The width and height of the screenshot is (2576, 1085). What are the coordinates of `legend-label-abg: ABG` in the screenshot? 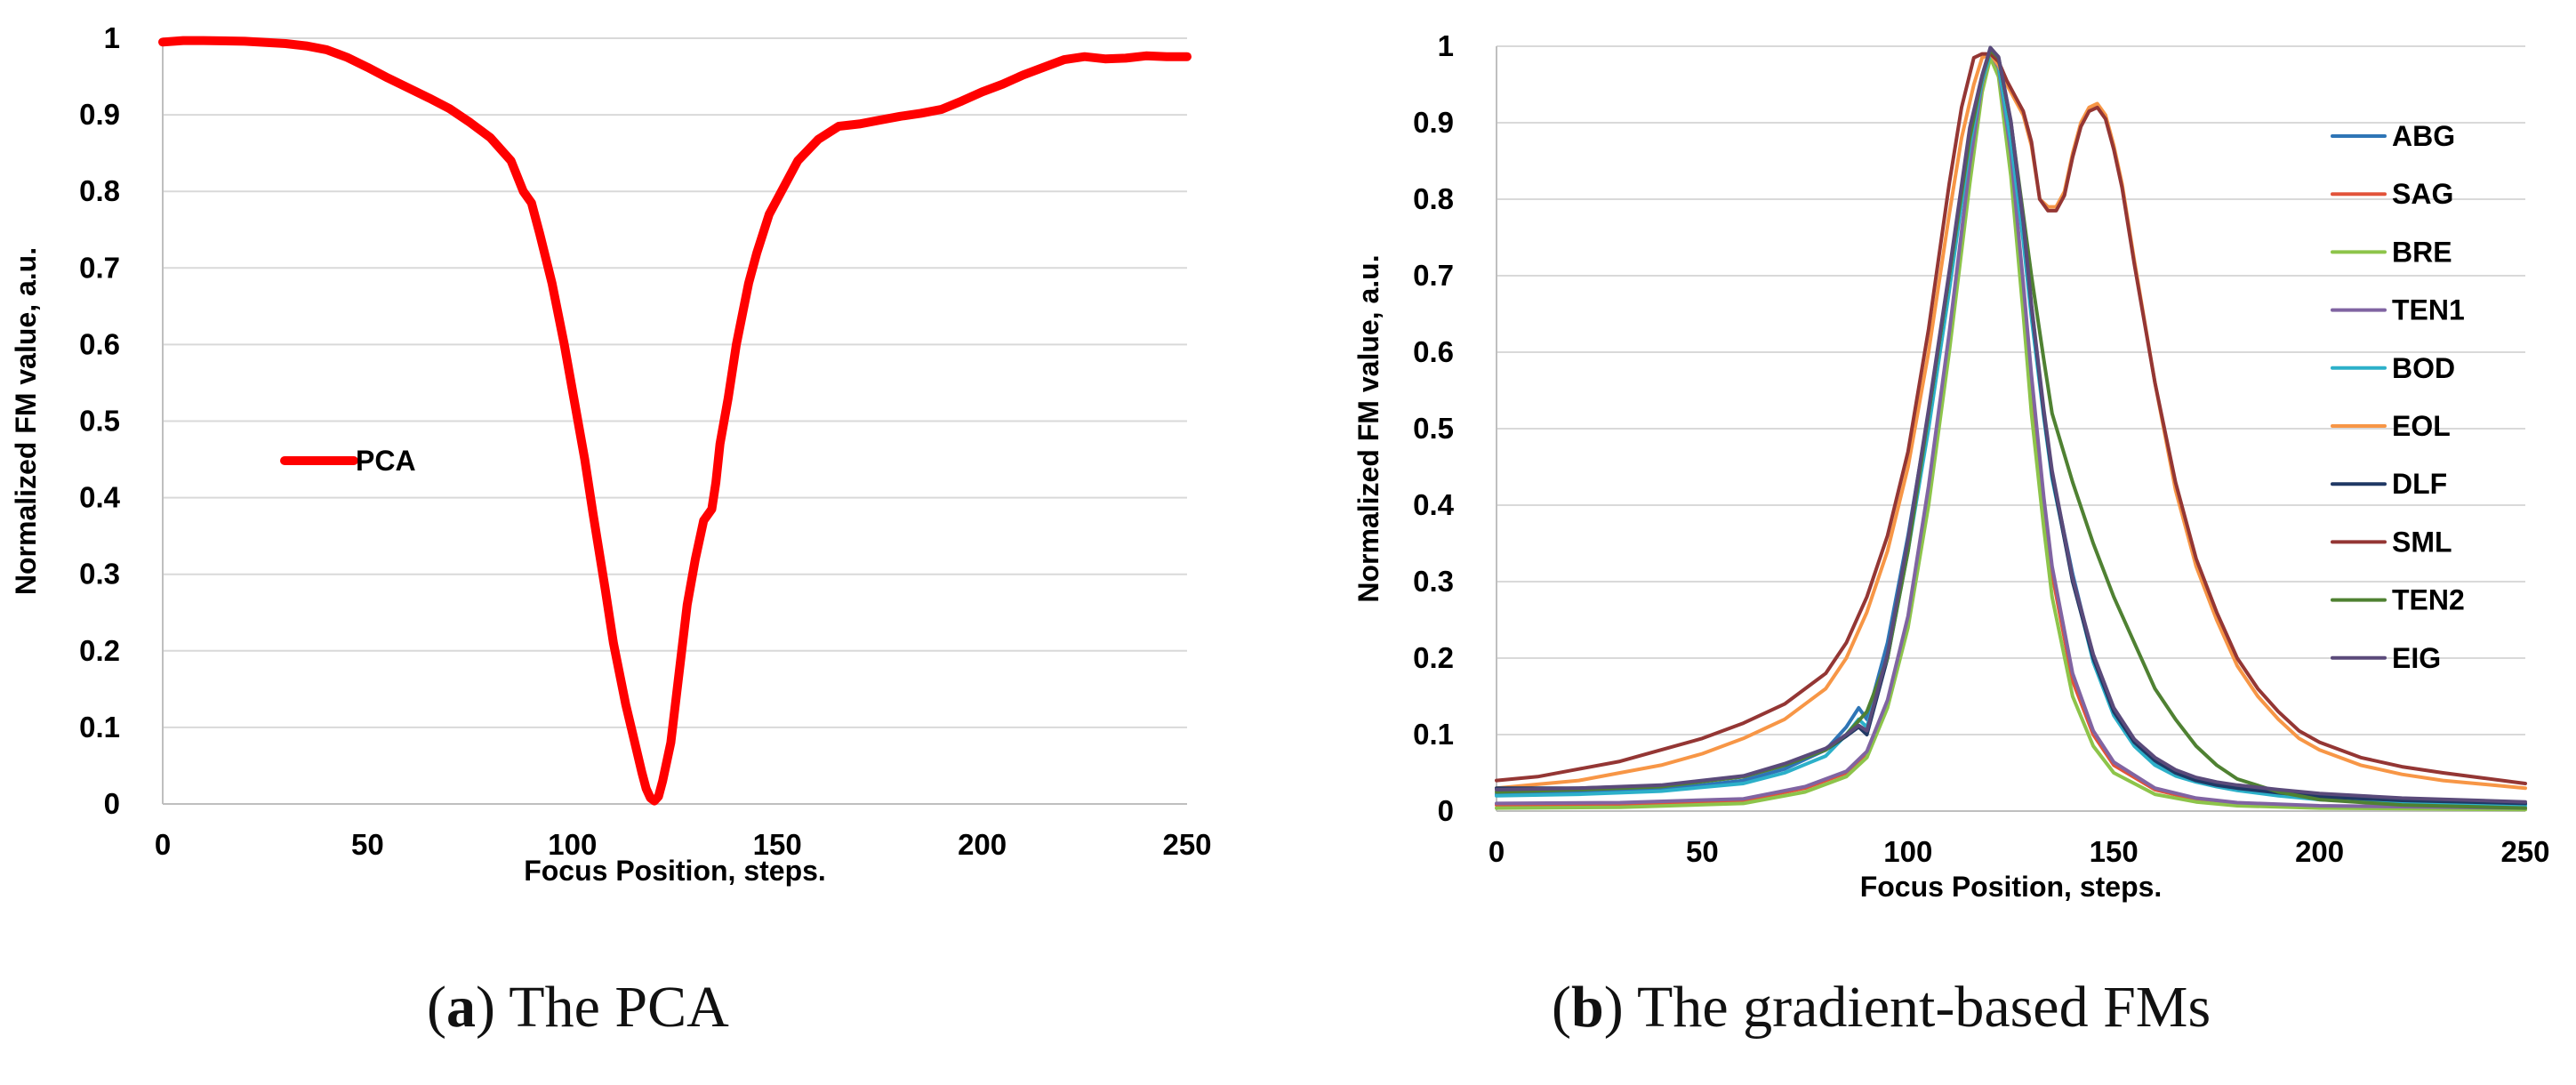 It's located at (2423, 136).